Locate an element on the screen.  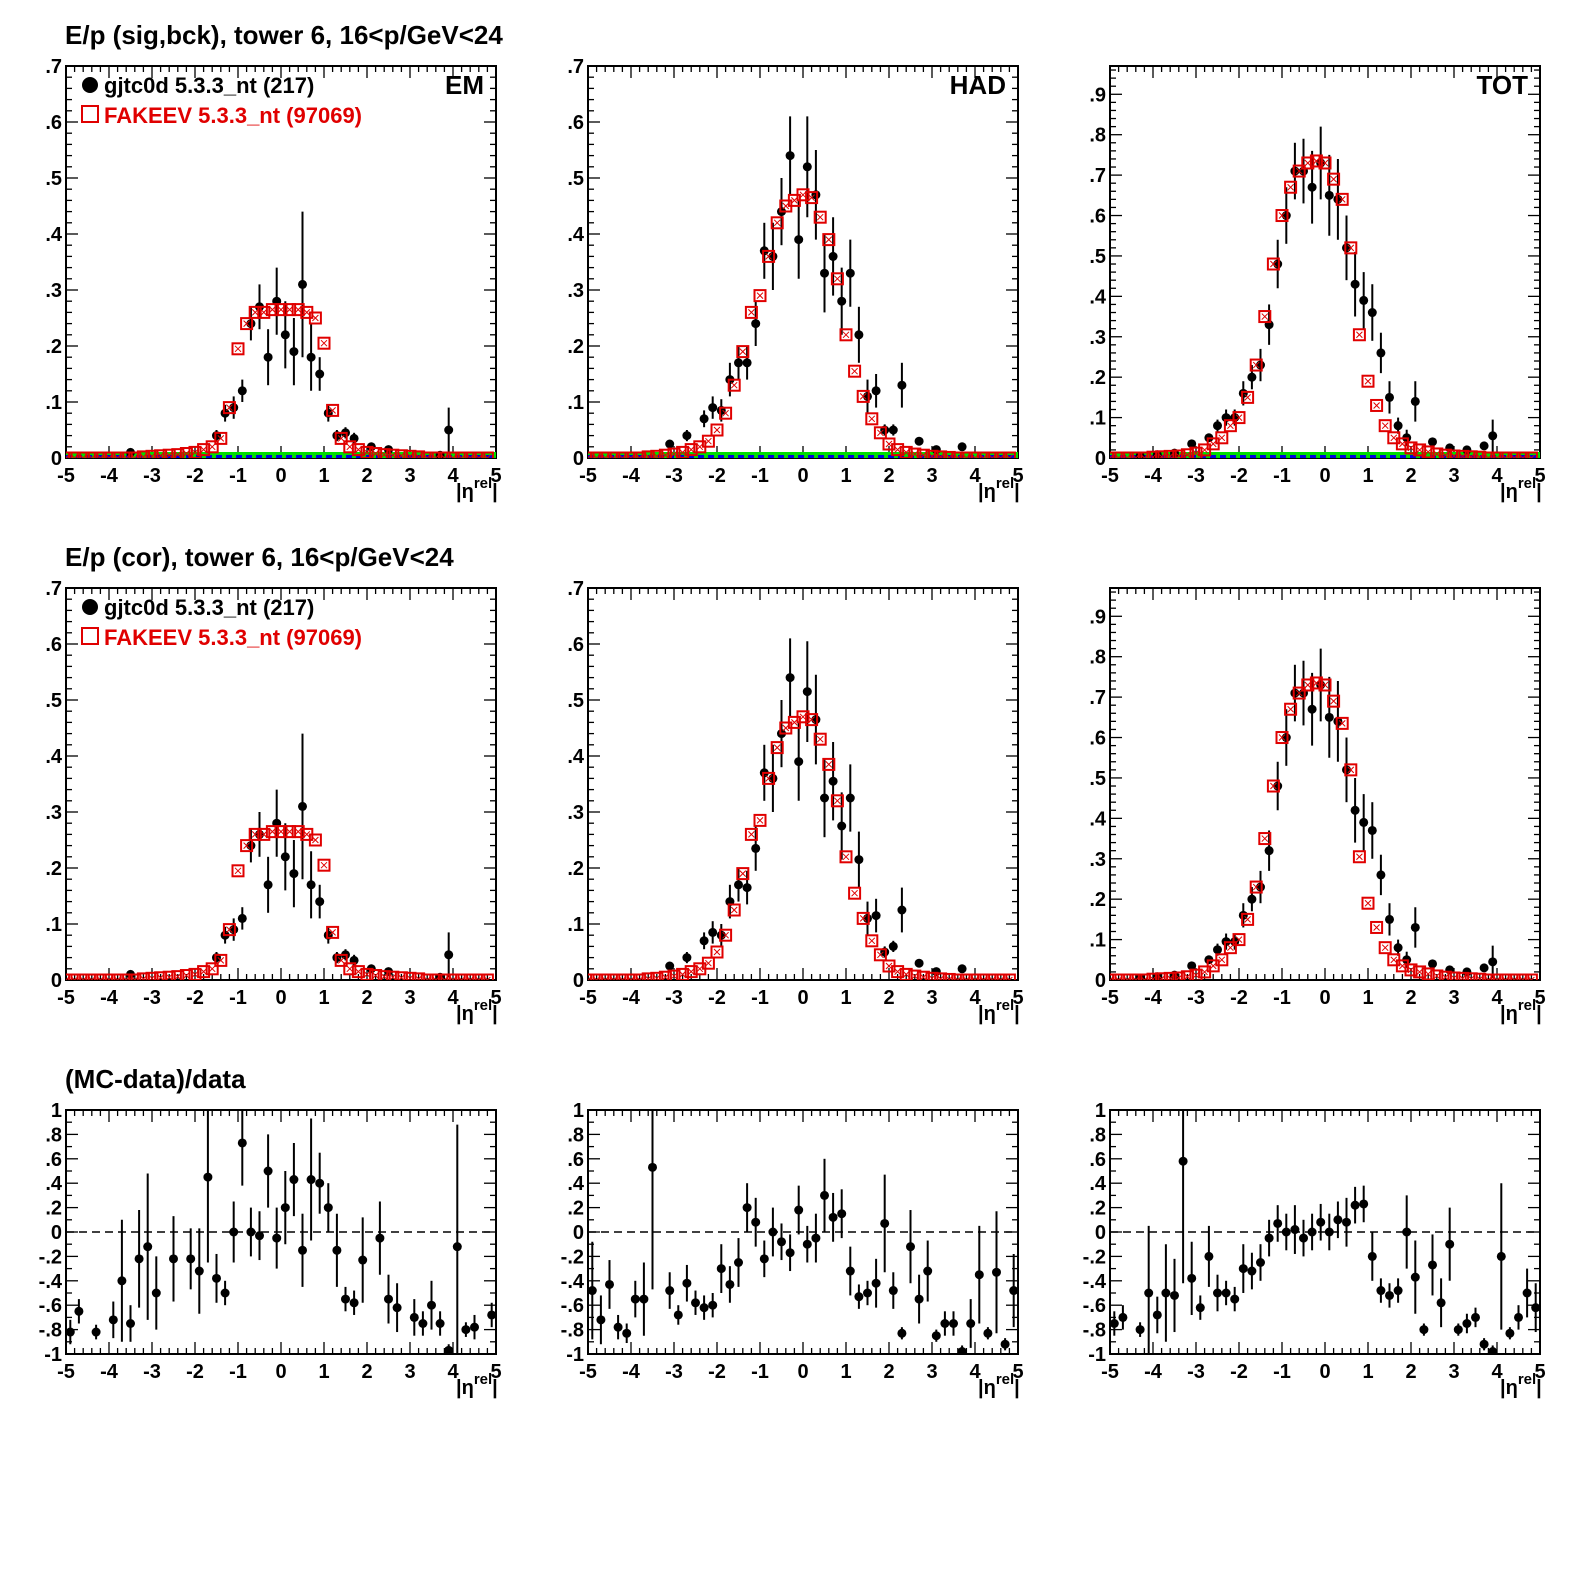
panel-r3_had-xtick-label: 1 is located at coordinates (845, 1372).